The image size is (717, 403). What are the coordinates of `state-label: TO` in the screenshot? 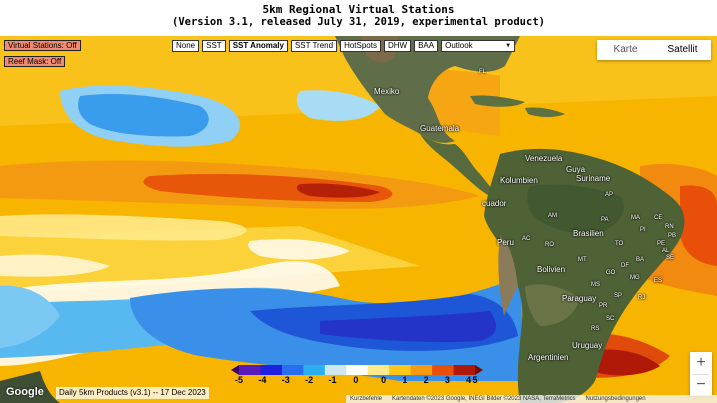 It's located at (619, 244).